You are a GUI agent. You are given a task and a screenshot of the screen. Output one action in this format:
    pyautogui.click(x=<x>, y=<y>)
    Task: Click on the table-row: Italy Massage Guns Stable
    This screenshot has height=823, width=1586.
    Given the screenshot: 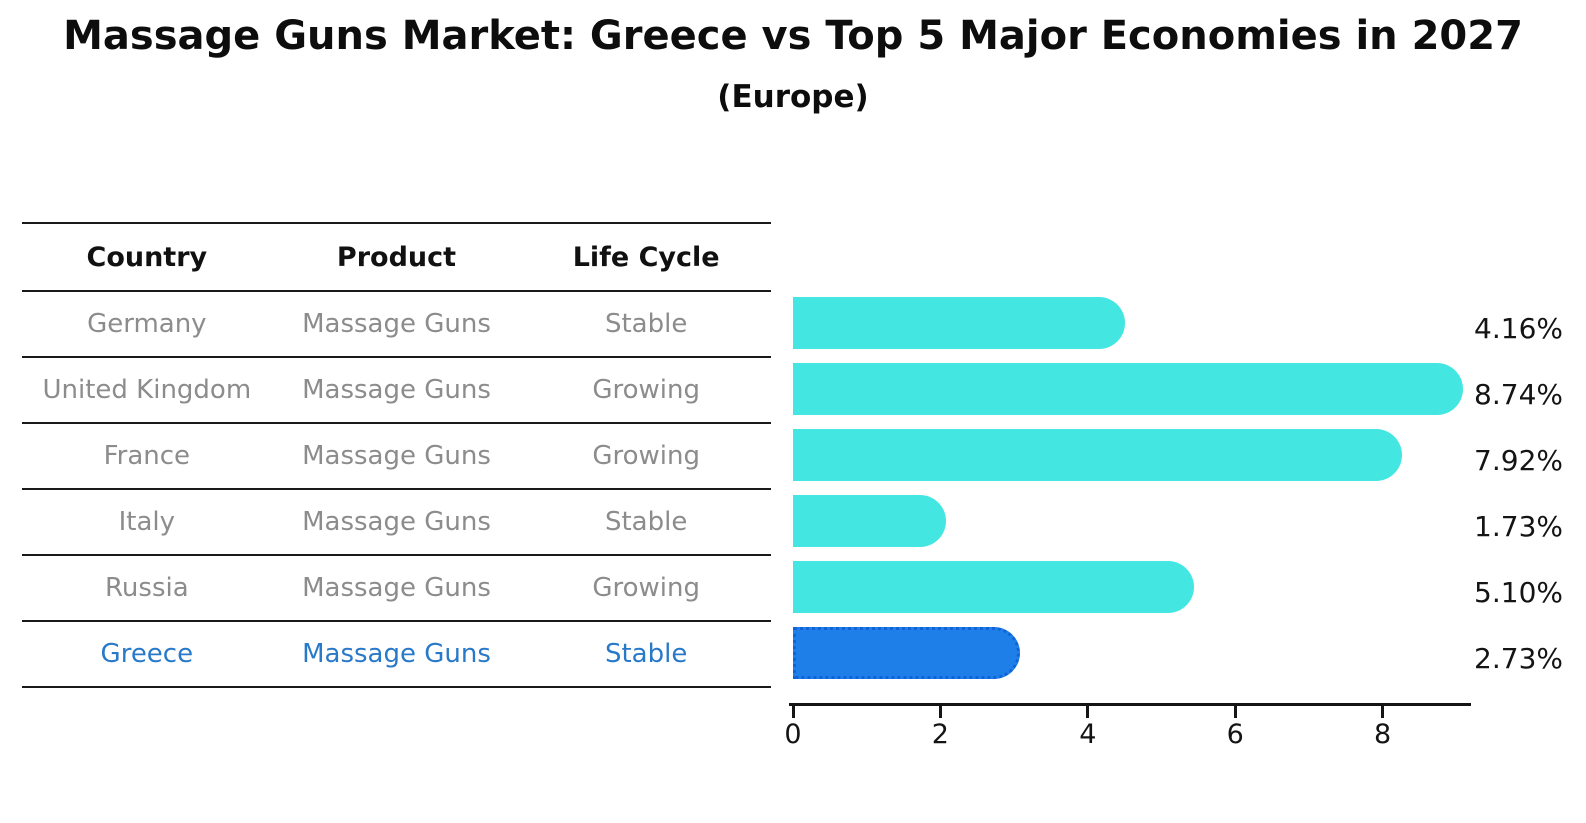 What is the action you would take?
    pyautogui.click(x=396, y=523)
    